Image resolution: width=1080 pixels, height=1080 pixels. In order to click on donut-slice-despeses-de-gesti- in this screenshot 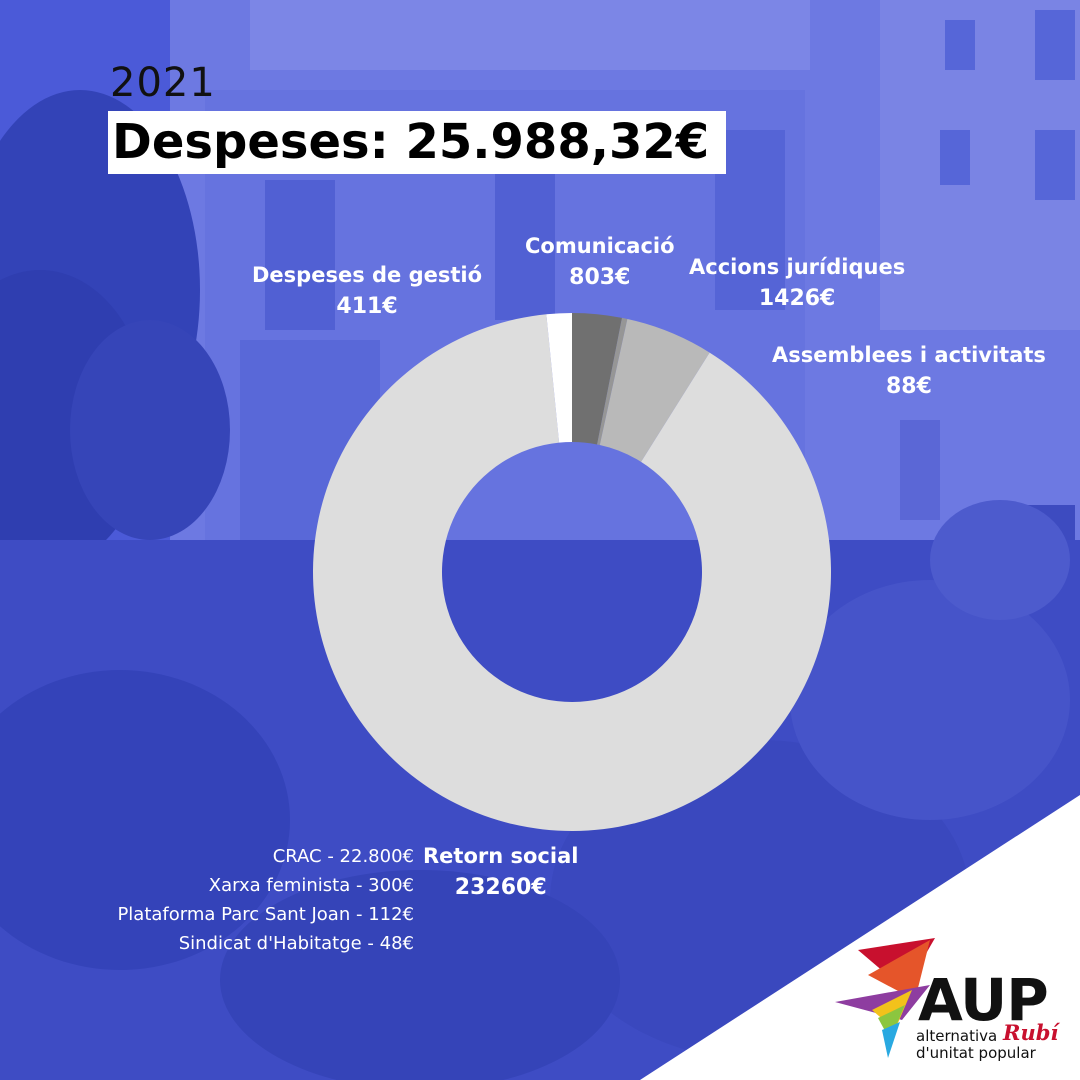, I will do `click(559, 378)`.